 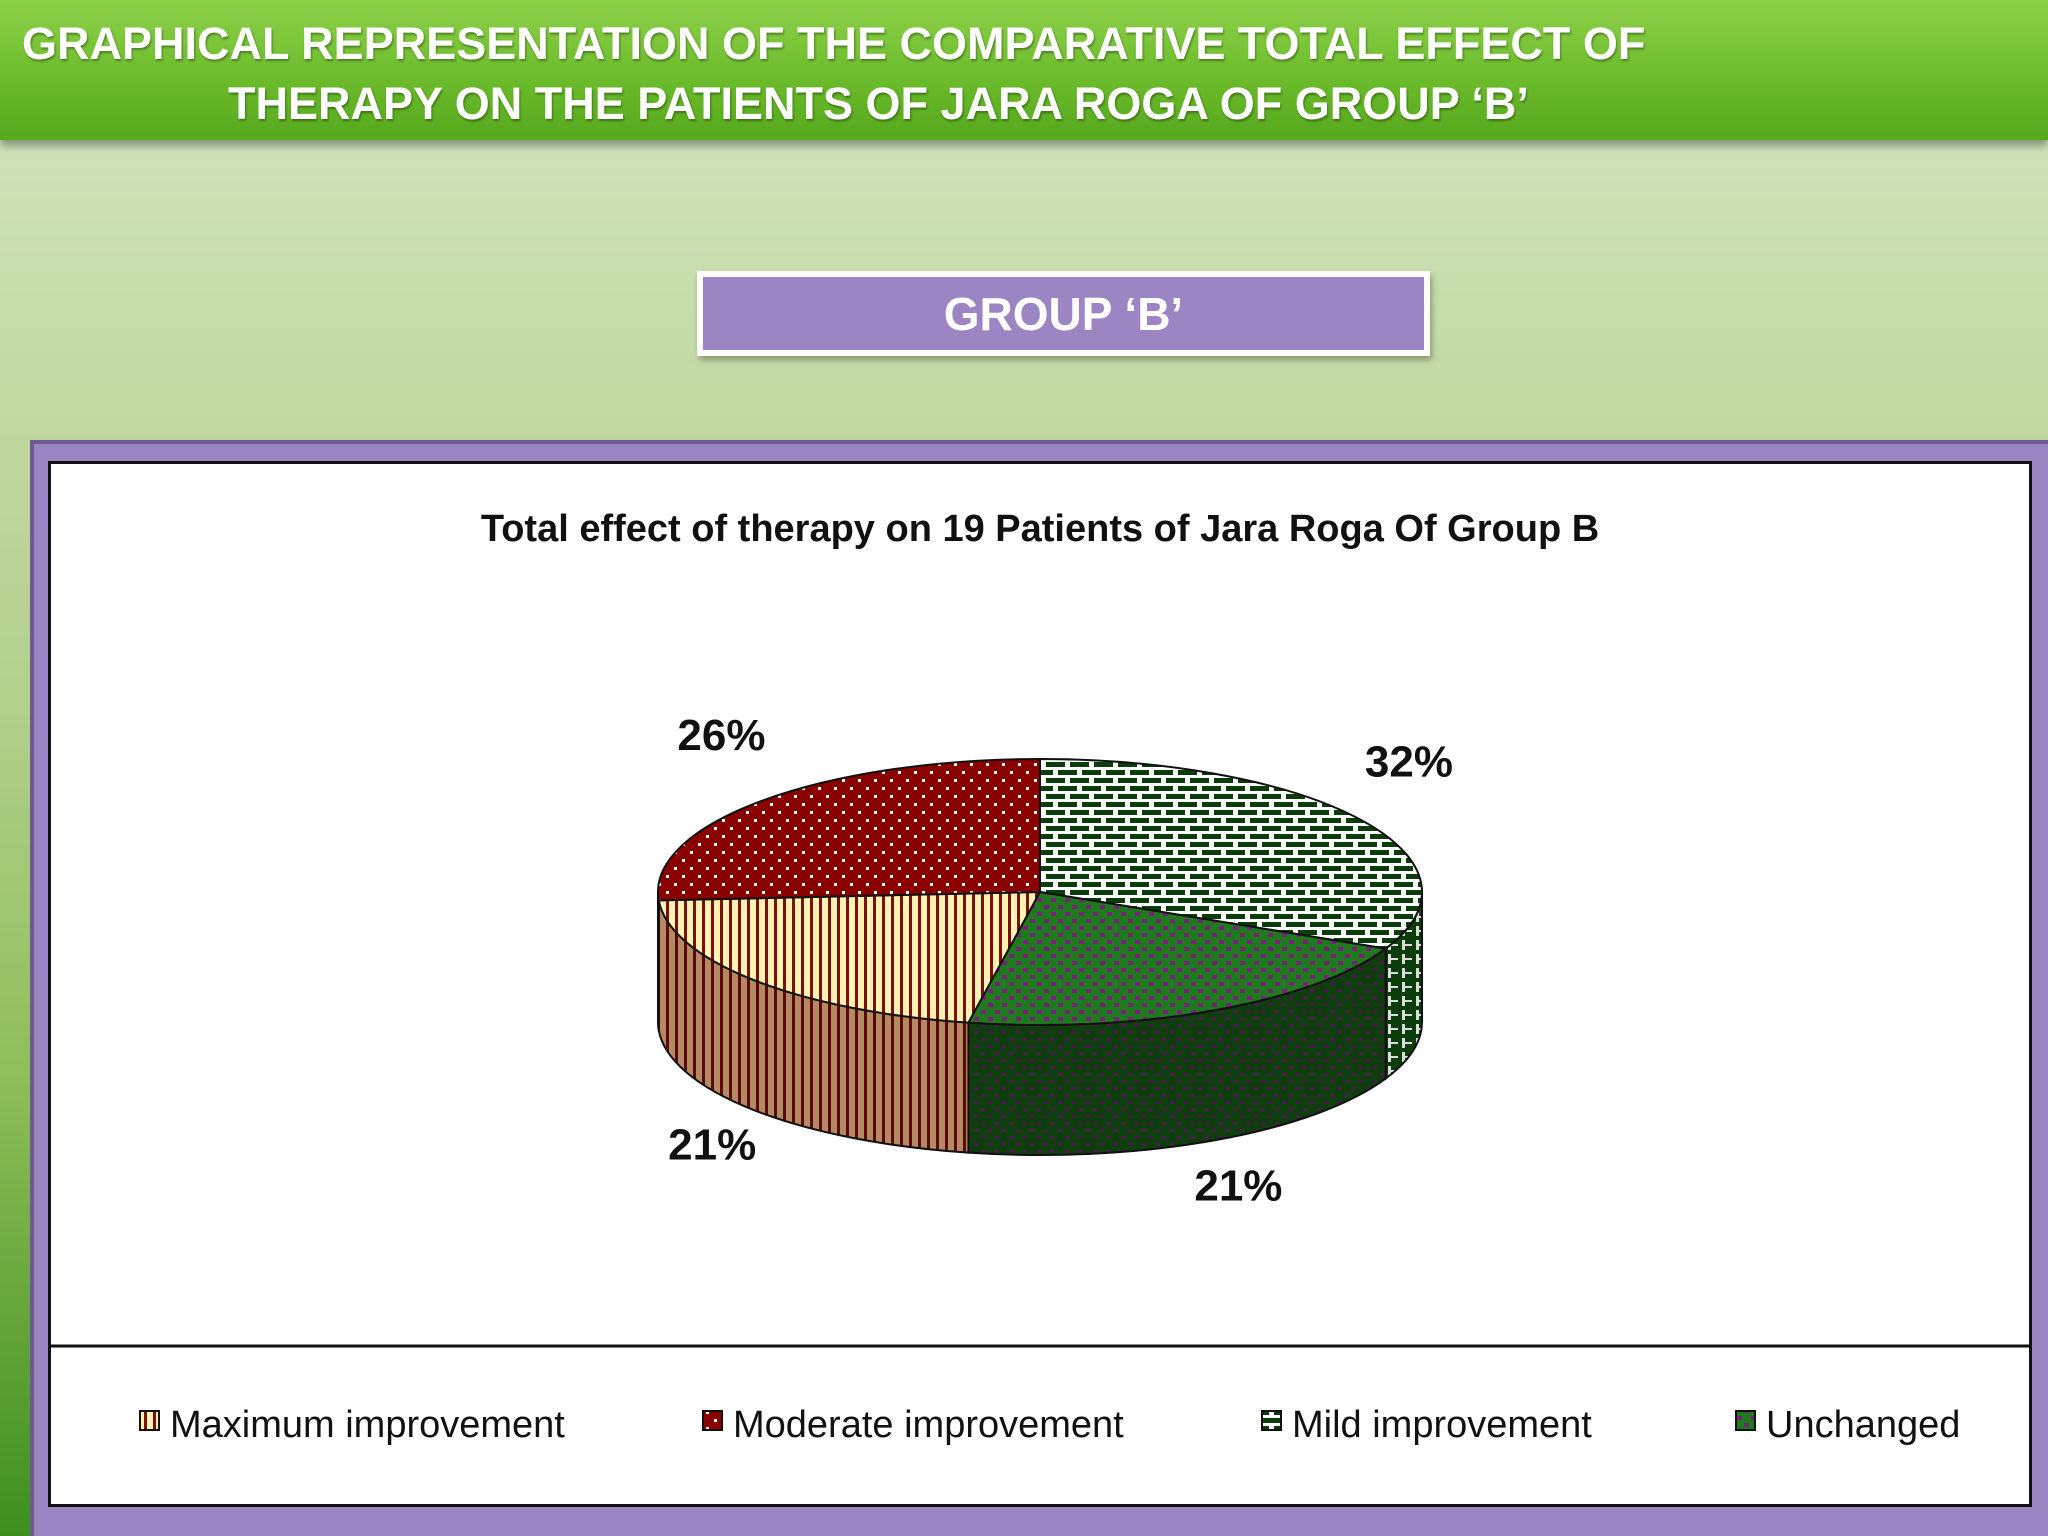 I want to click on pie-labels: 32% 21% 21% 26%, so click(x=1060, y=960).